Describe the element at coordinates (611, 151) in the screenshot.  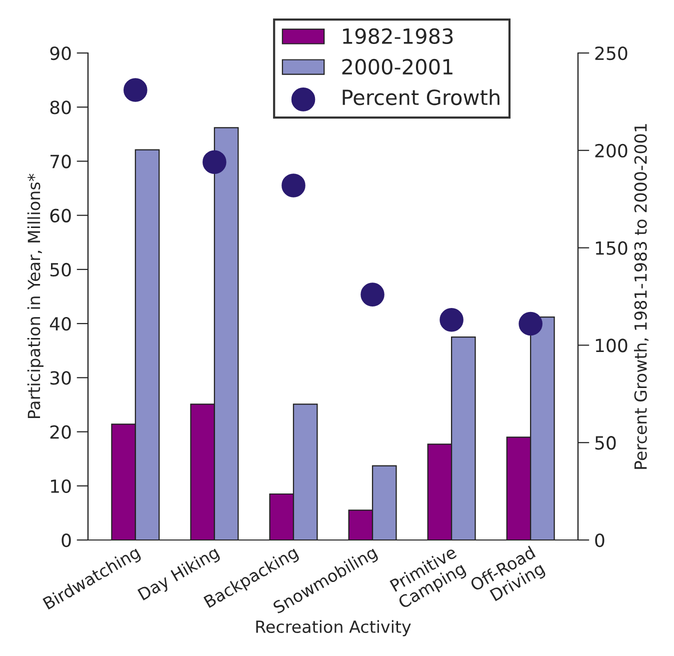
I see `y2-tick-label: 200` at that location.